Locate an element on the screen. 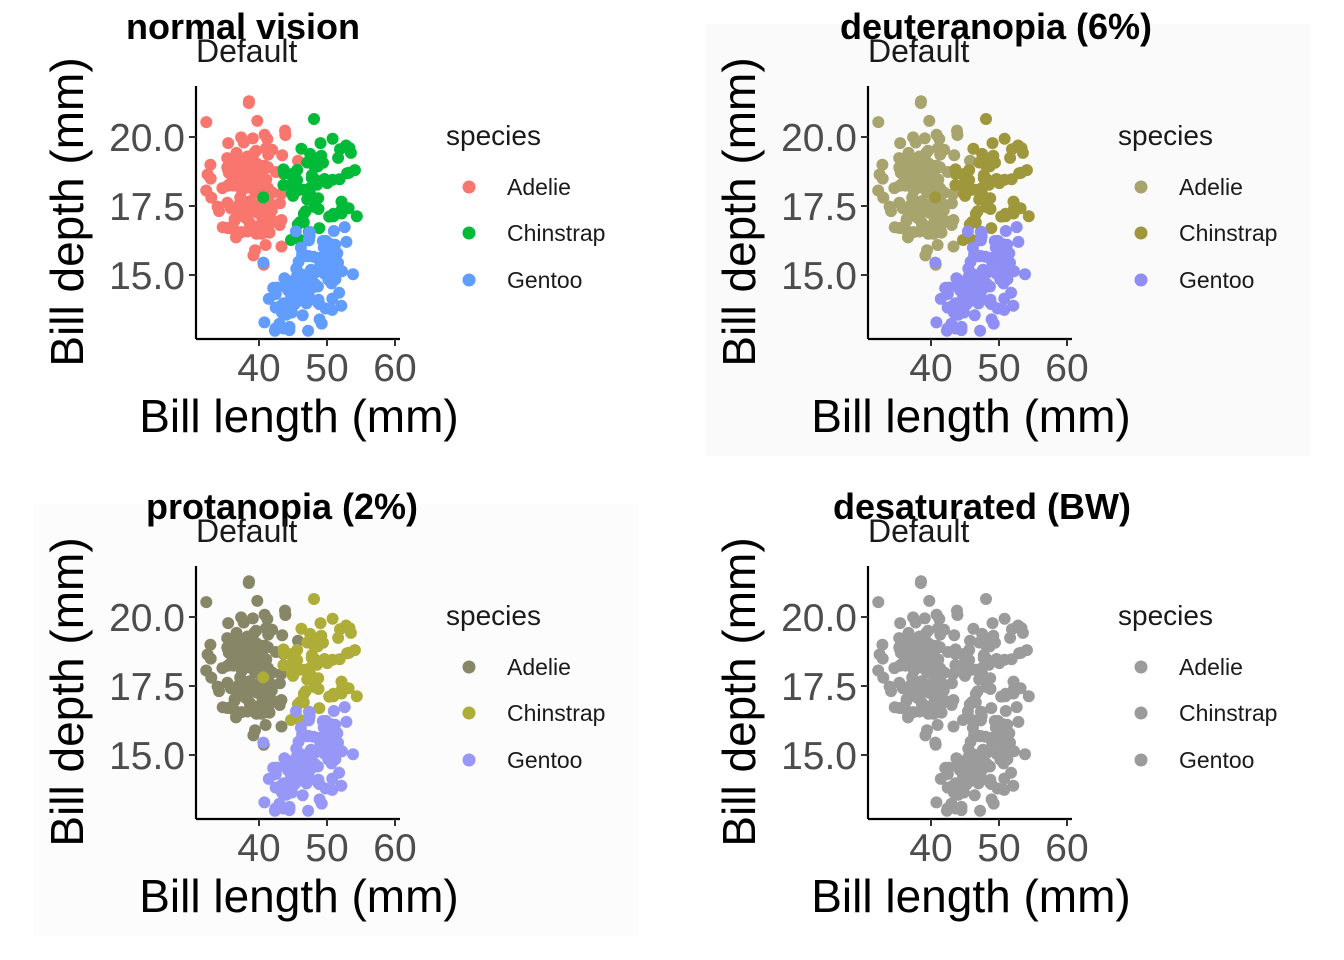  legend-label-gentoo: Gentoo is located at coordinates (544, 760).